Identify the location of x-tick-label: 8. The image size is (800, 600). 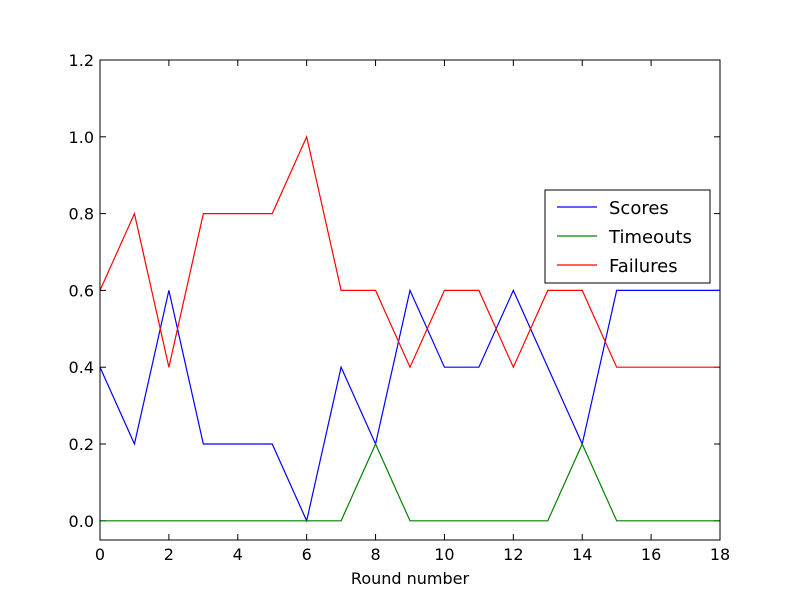
(375, 554).